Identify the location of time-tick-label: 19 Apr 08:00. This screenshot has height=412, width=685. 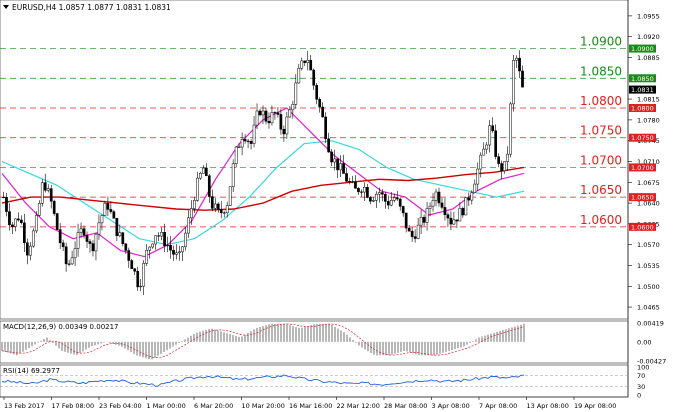
(595, 406).